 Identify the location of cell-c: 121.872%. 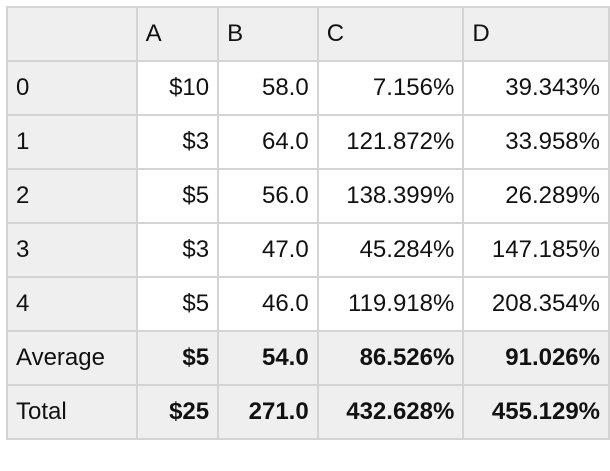
(390, 142).